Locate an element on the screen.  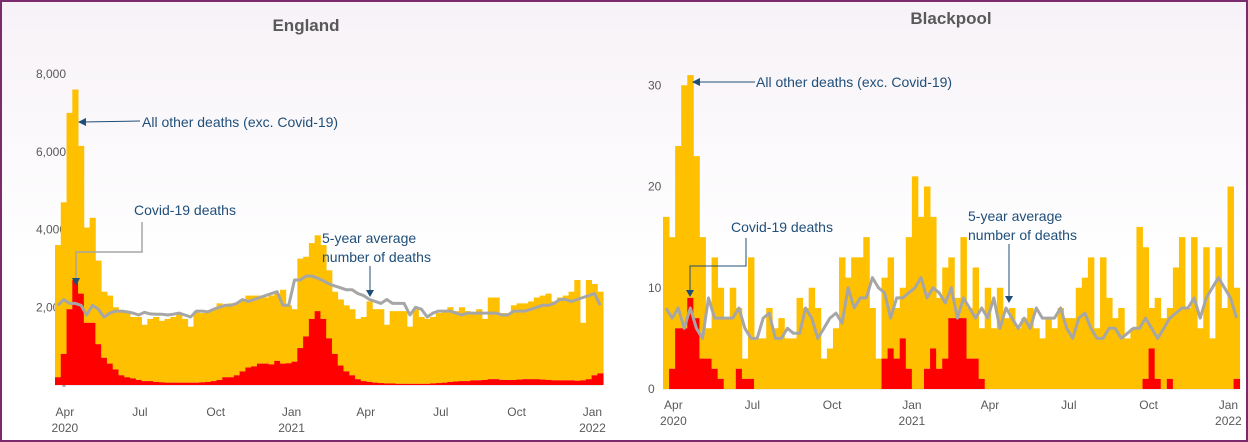
annotation-average: 5-year average number of deaths is located at coordinates (1022, 255).